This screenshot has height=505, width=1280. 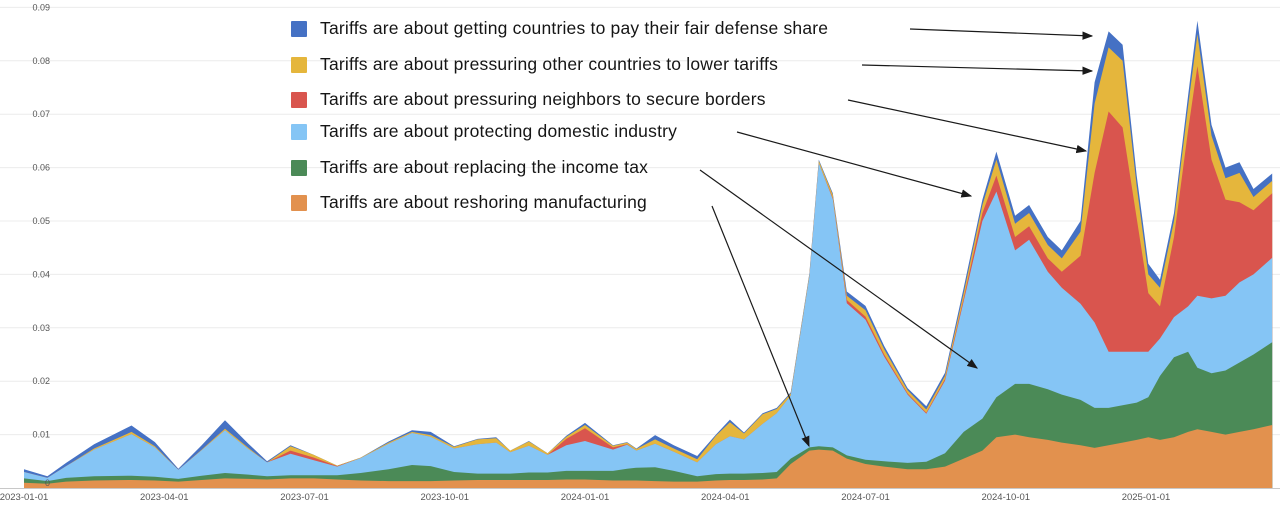 What do you see at coordinates (1146, 497) in the screenshot?
I see `svg-text: 2025-01-01` at bounding box center [1146, 497].